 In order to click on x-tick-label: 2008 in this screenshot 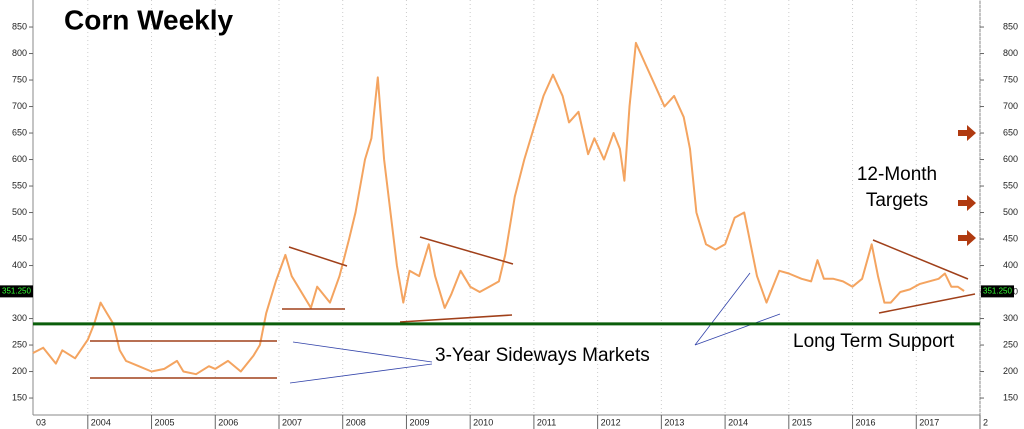, I will do `click(356, 422)`.